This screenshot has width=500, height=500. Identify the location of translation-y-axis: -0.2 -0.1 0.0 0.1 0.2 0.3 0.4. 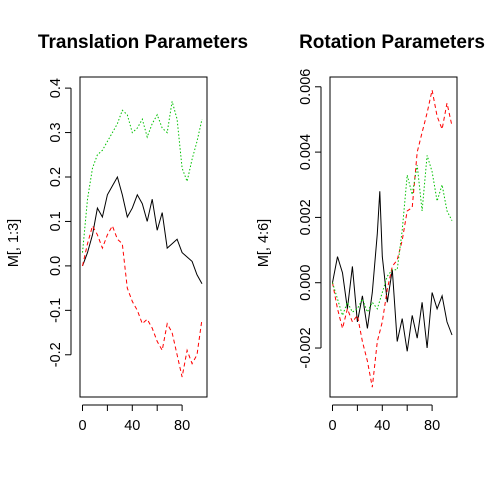
(60, 222).